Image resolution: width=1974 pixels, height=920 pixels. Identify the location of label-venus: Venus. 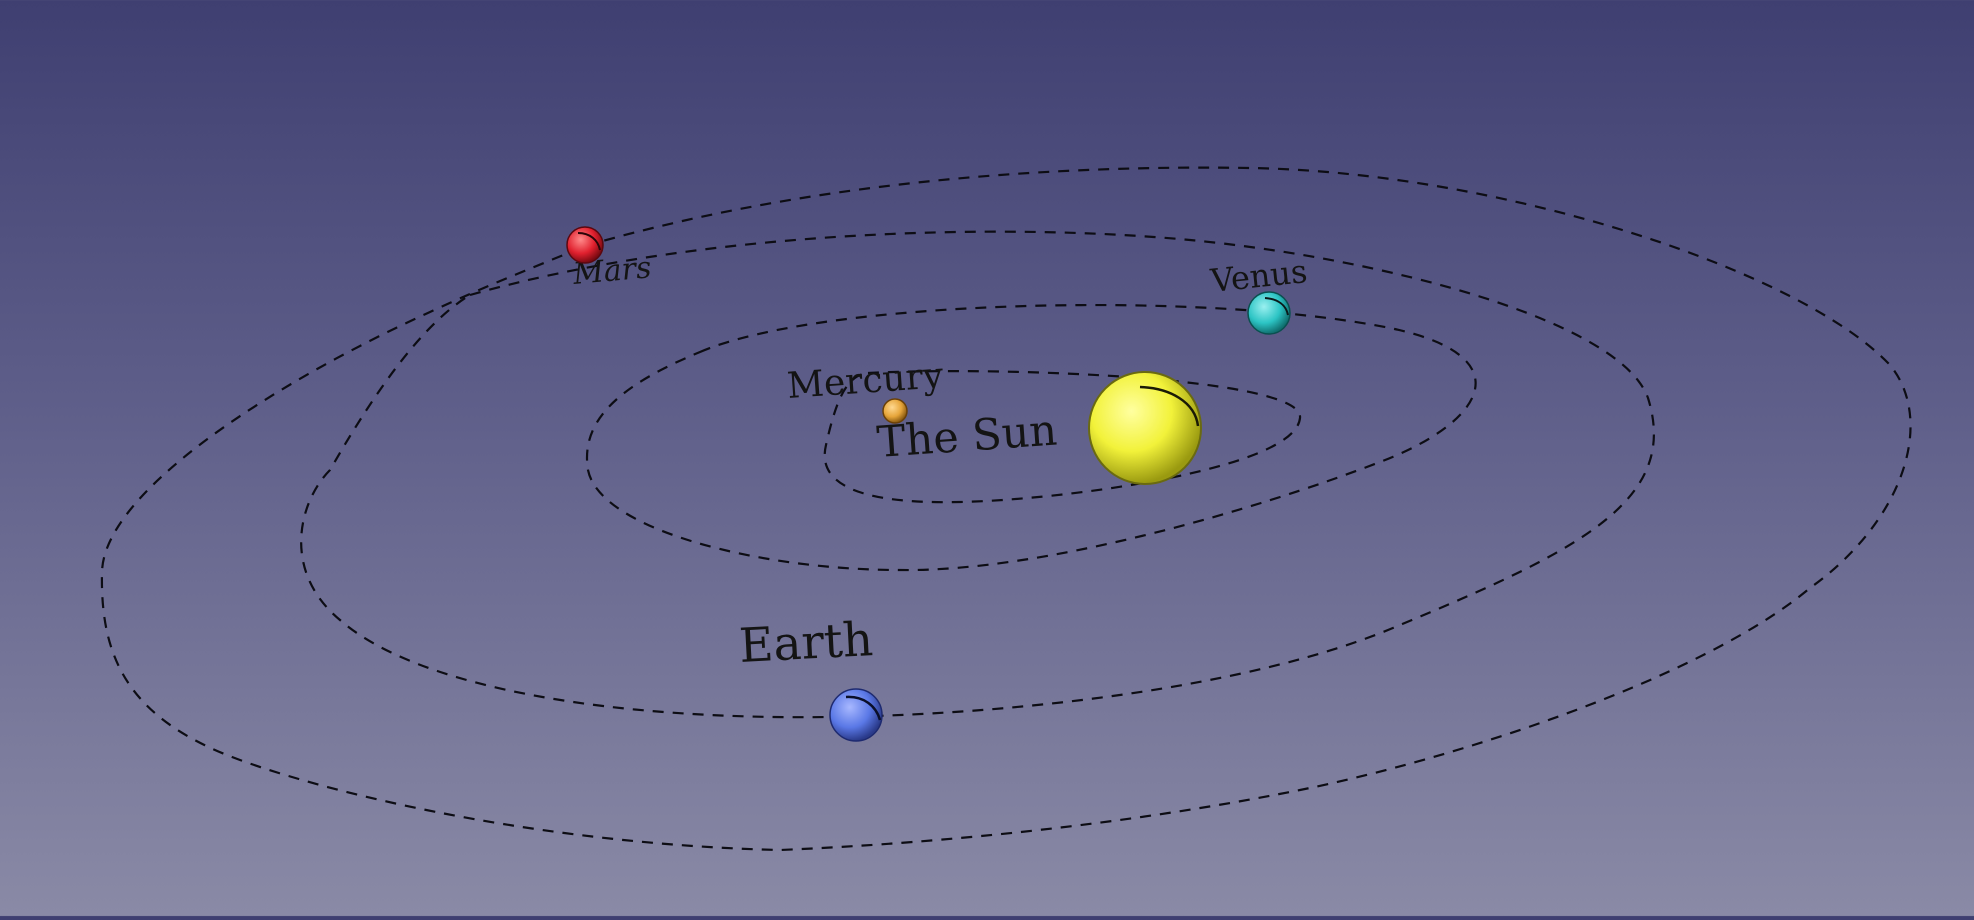
(1258, 276).